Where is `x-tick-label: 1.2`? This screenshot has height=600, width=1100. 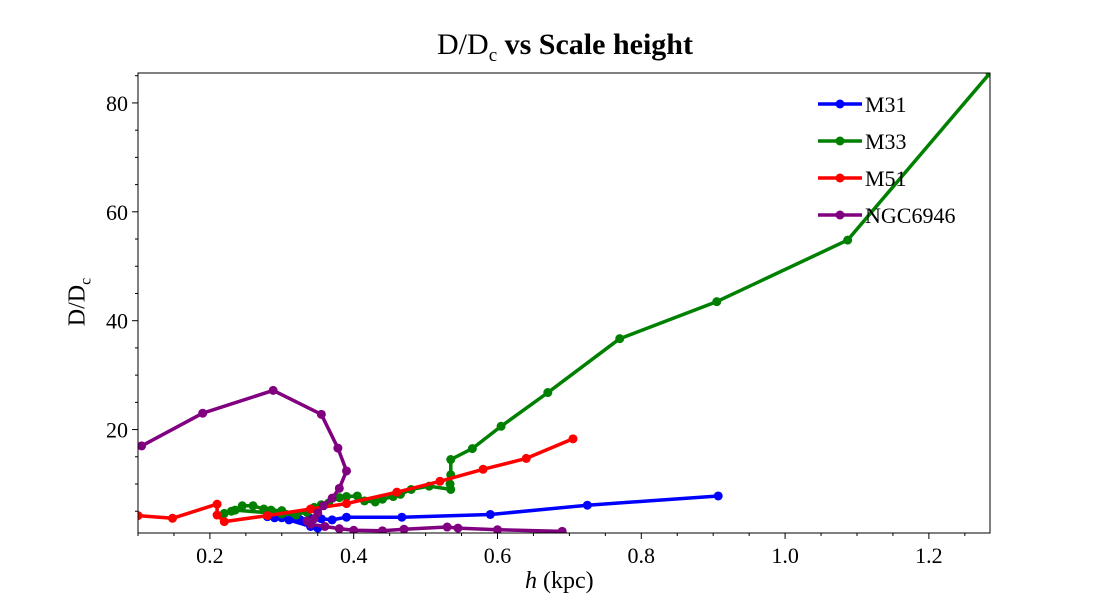
x-tick-label: 1.2 is located at coordinates (929, 555).